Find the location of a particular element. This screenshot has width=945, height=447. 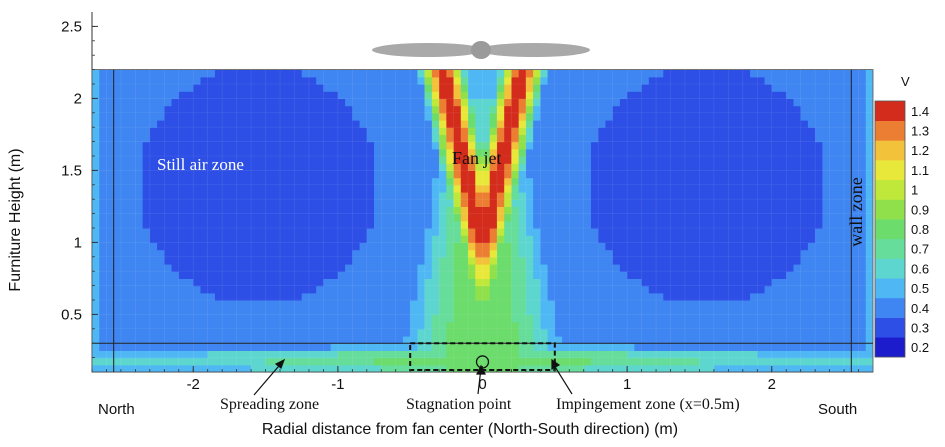

annotation-south: South is located at coordinates (837, 409).